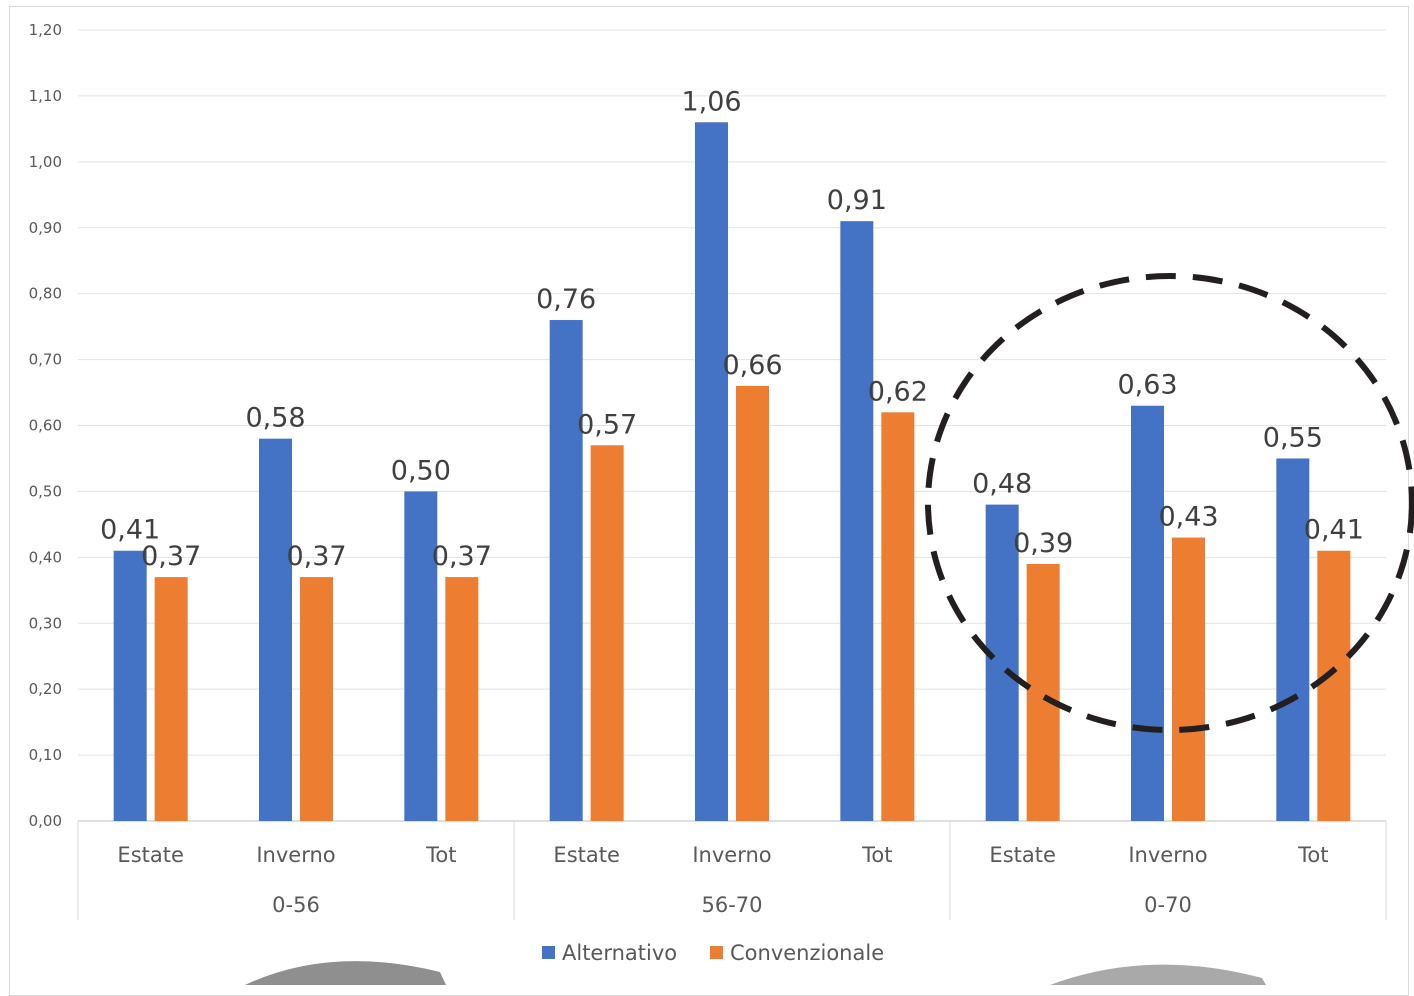 The height and width of the screenshot is (996, 1414). I want to click on y-tick-label: 0,70, so click(45, 360).